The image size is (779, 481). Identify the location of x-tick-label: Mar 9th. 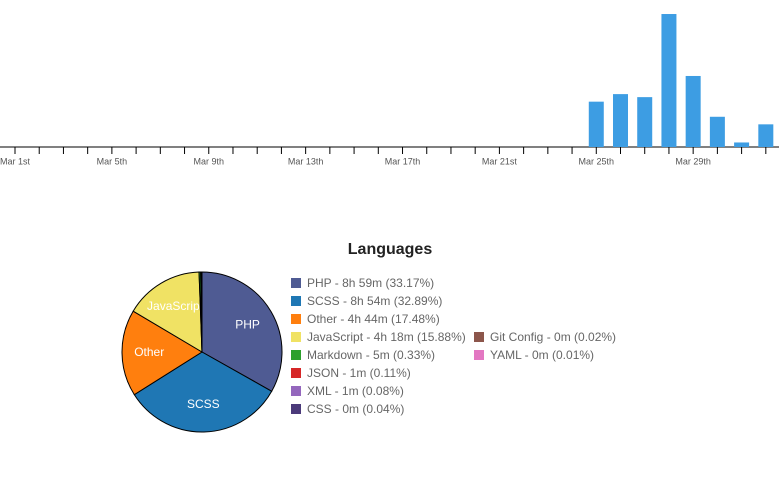
(209, 161).